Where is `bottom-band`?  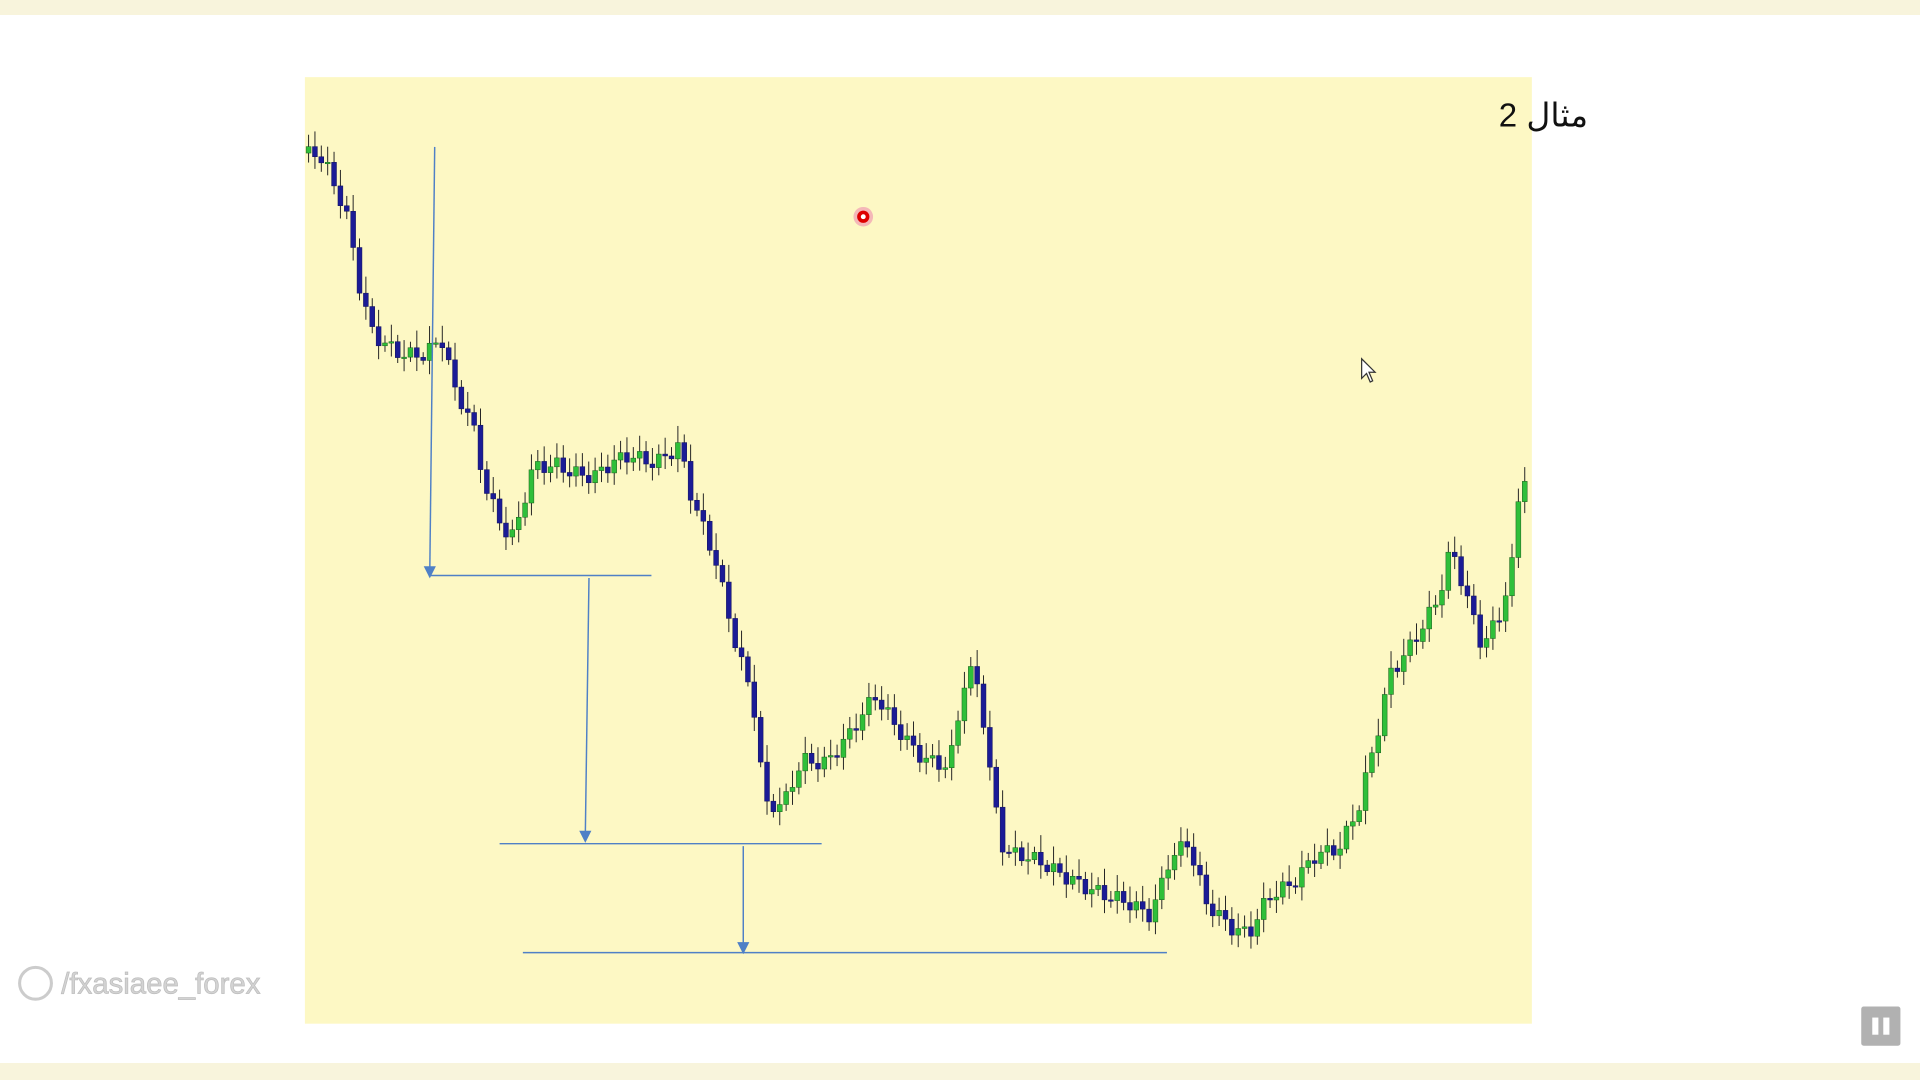 bottom-band is located at coordinates (960, 1071).